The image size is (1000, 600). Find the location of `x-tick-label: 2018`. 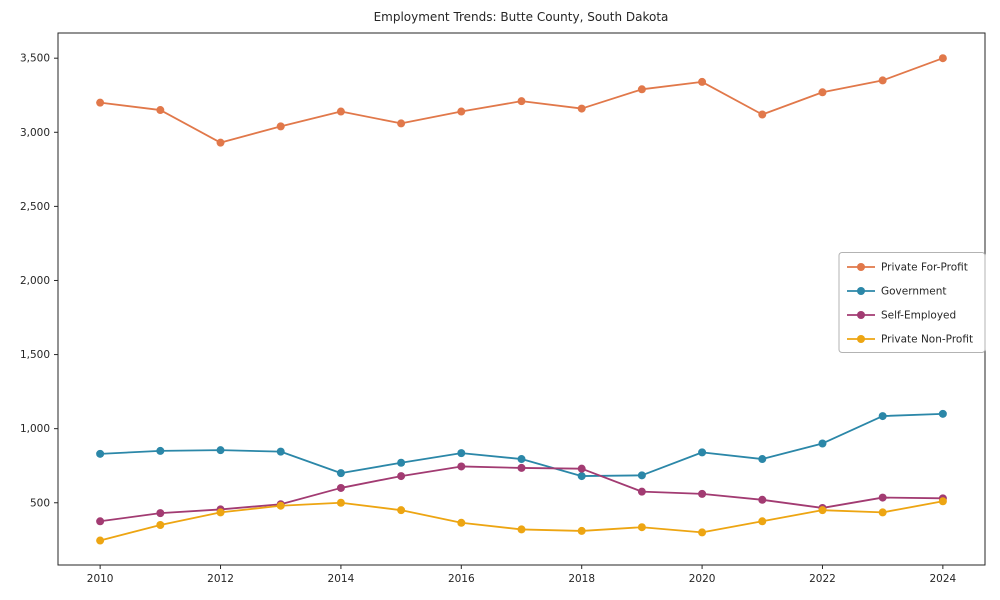

x-tick-label: 2018 is located at coordinates (581, 579).